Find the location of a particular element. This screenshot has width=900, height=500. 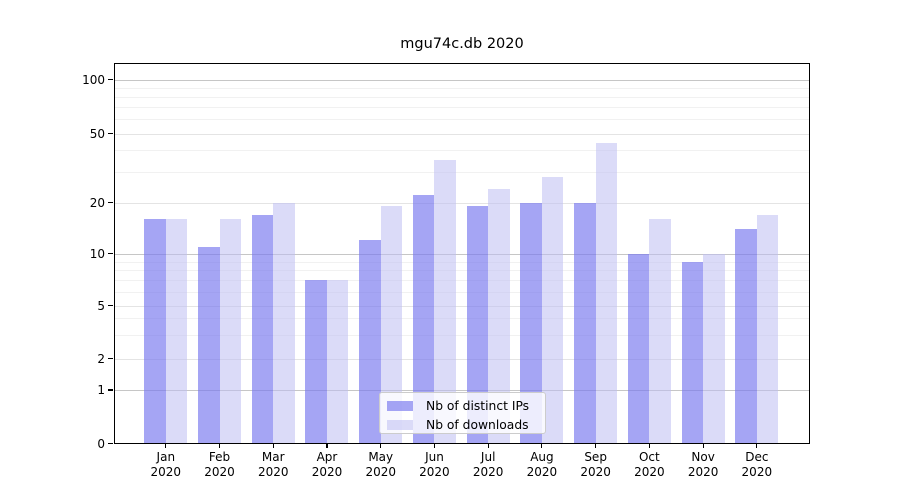

bar-dec-ips is located at coordinates (746, 336).